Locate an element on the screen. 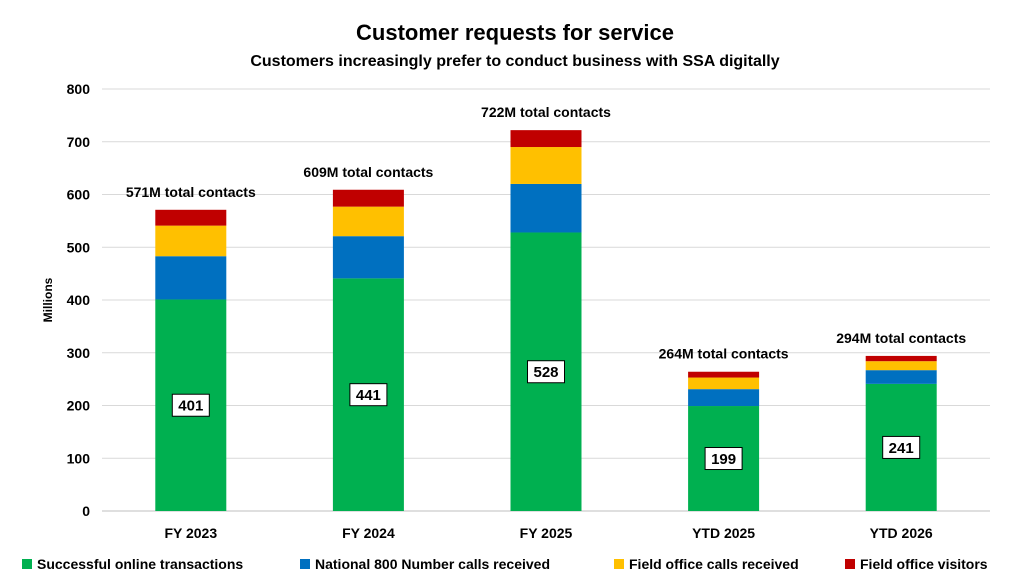 Image resolution: width=1024 pixels, height=582 pixels. total-label: 294M total contacts is located at coordinates (901, 338).